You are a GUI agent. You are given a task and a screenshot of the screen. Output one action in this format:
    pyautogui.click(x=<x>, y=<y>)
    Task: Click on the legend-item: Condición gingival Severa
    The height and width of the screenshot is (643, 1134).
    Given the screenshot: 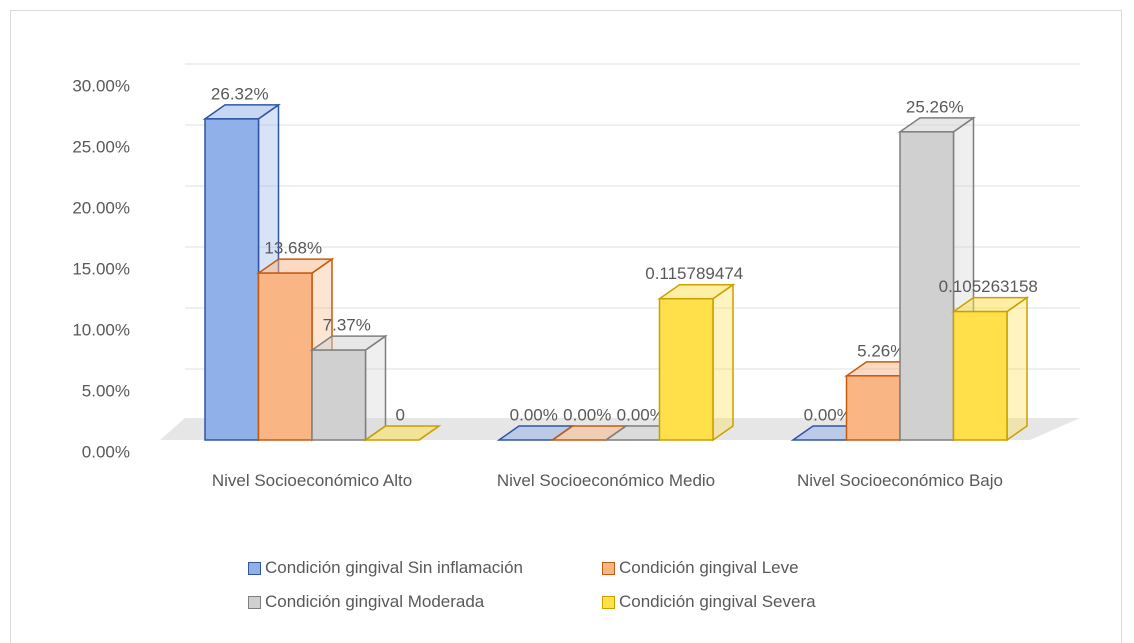 What is the action you would take?
    pyautogui.click(x=737, y=602)
    